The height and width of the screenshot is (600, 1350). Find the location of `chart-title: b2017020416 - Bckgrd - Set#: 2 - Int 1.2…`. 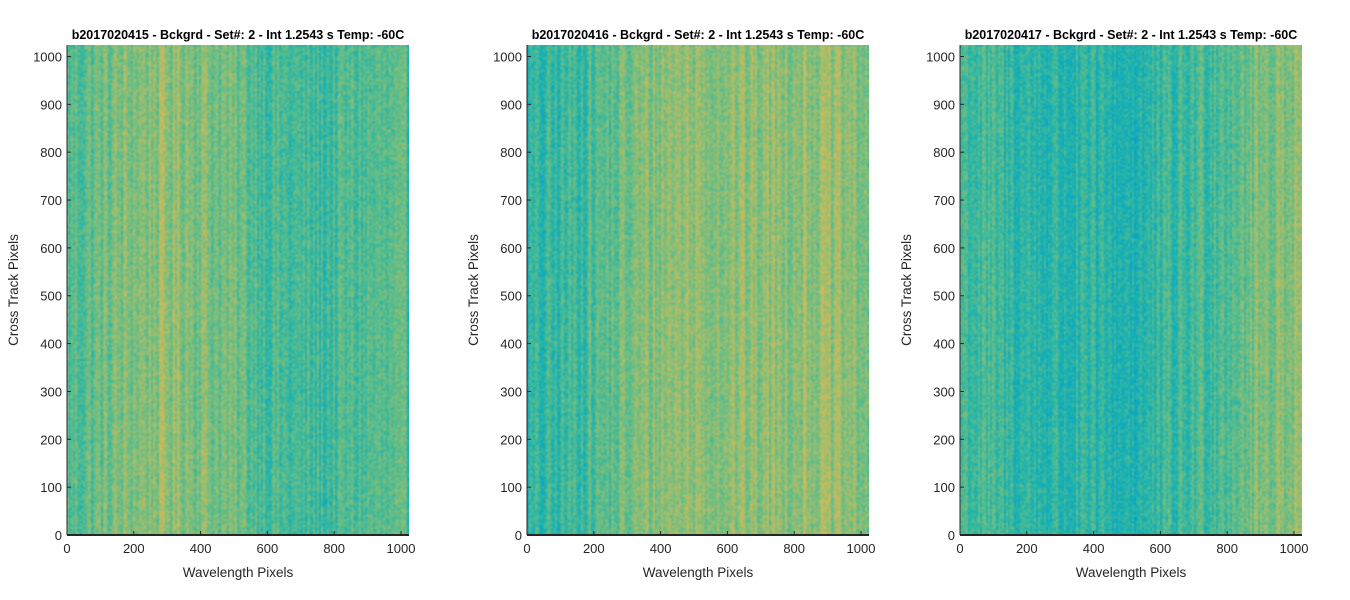

chart-title: b2017020416 - Bckgrd - Set#: 2 - Int 1.2… is located at coordinates (698, 35).